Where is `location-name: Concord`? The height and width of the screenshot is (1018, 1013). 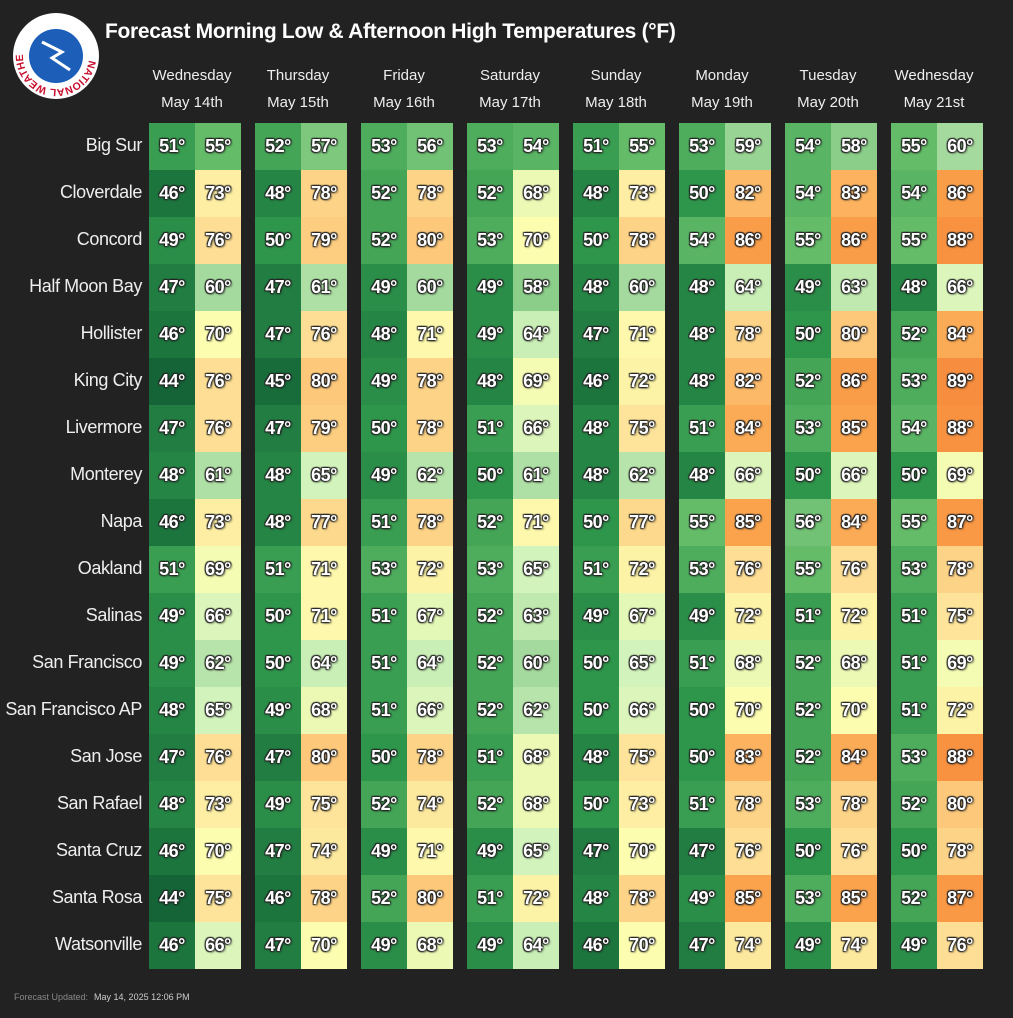 location-name: Concord is located at coordinates (109, 239).